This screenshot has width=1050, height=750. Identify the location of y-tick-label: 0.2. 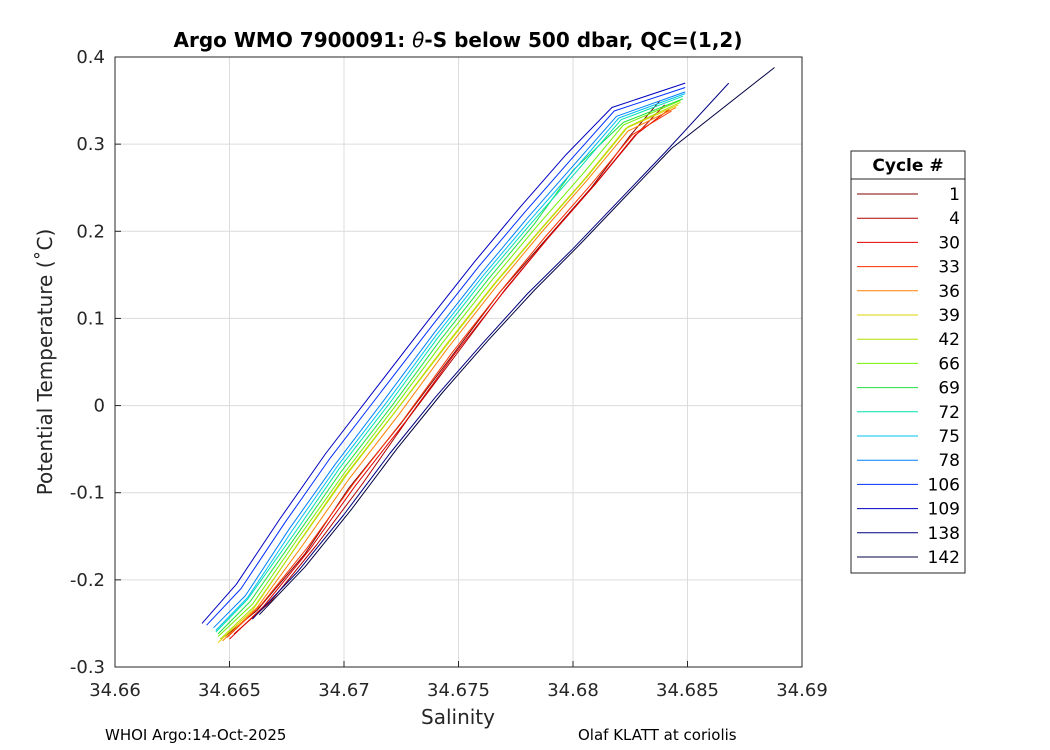
(90, 231).